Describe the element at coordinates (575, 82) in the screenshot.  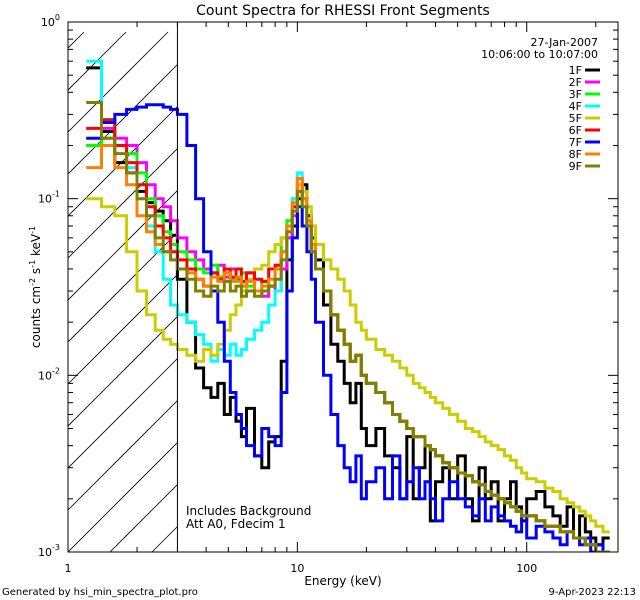
I see `legend-label-2f: 2F` at that location.